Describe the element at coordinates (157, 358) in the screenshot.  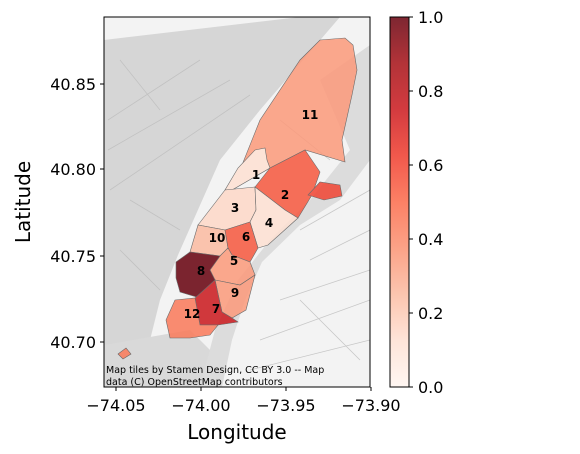
I see `harbor` at that location.